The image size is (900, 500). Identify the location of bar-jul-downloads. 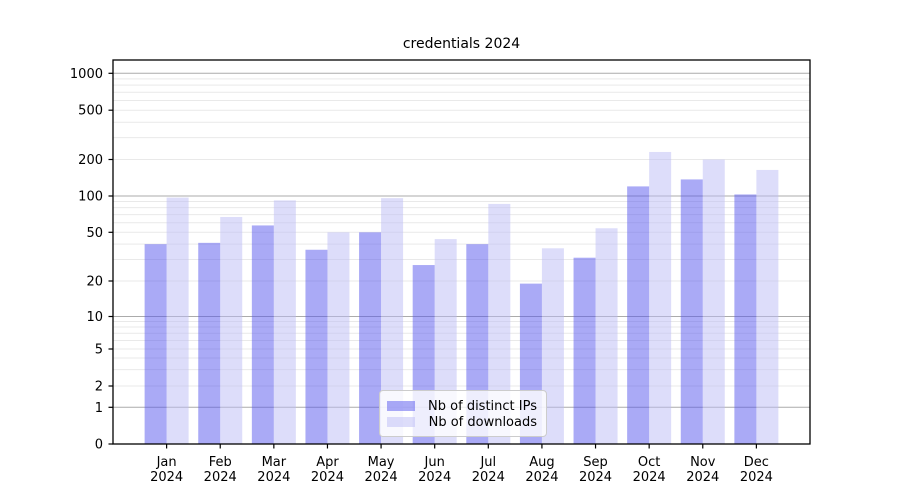
(499, 323).